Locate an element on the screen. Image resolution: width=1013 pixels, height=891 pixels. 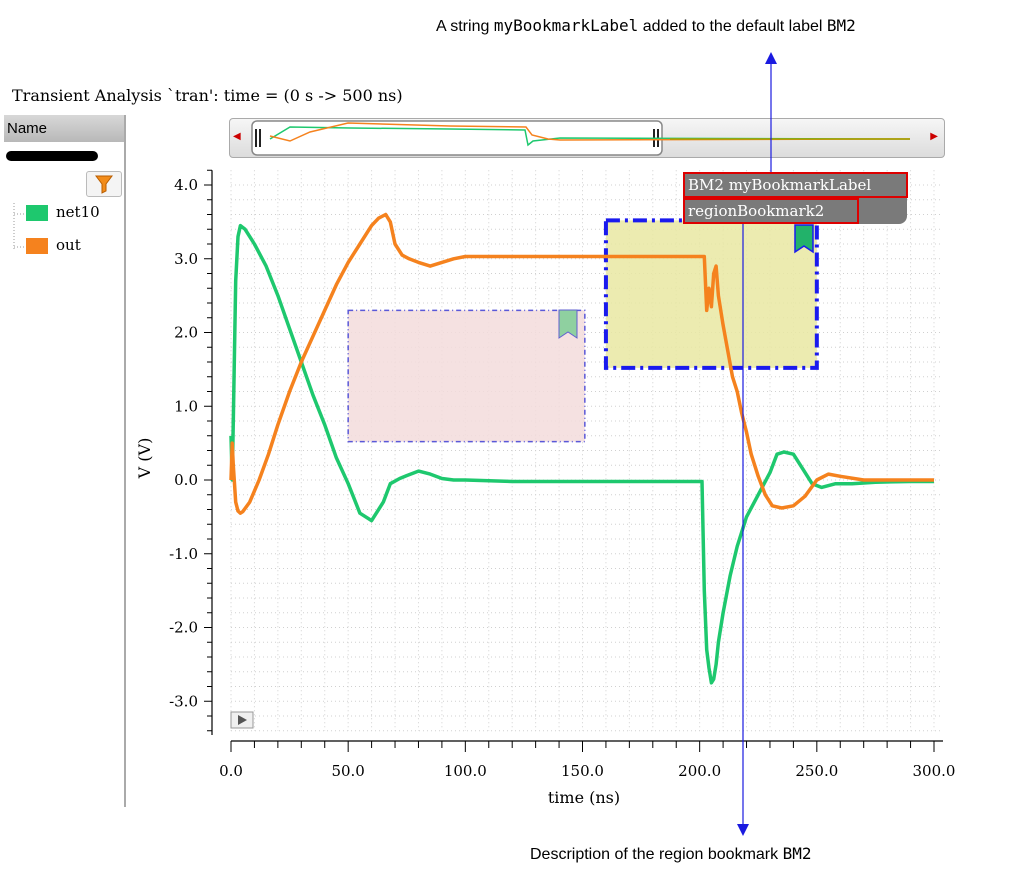
y-tick-label: 3.0 is located at coordinates (186, 259).